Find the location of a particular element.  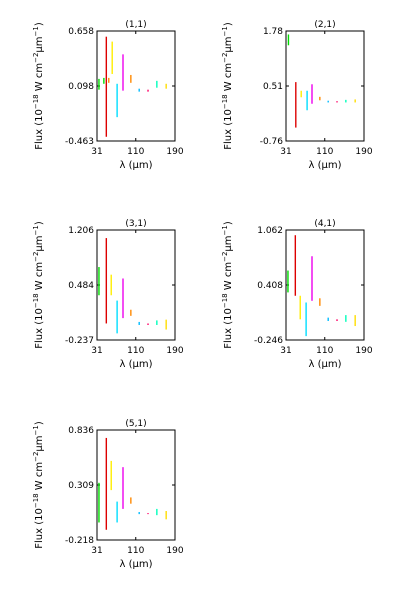

subplot-title: (5,1) is located at coordinates (135, 424).